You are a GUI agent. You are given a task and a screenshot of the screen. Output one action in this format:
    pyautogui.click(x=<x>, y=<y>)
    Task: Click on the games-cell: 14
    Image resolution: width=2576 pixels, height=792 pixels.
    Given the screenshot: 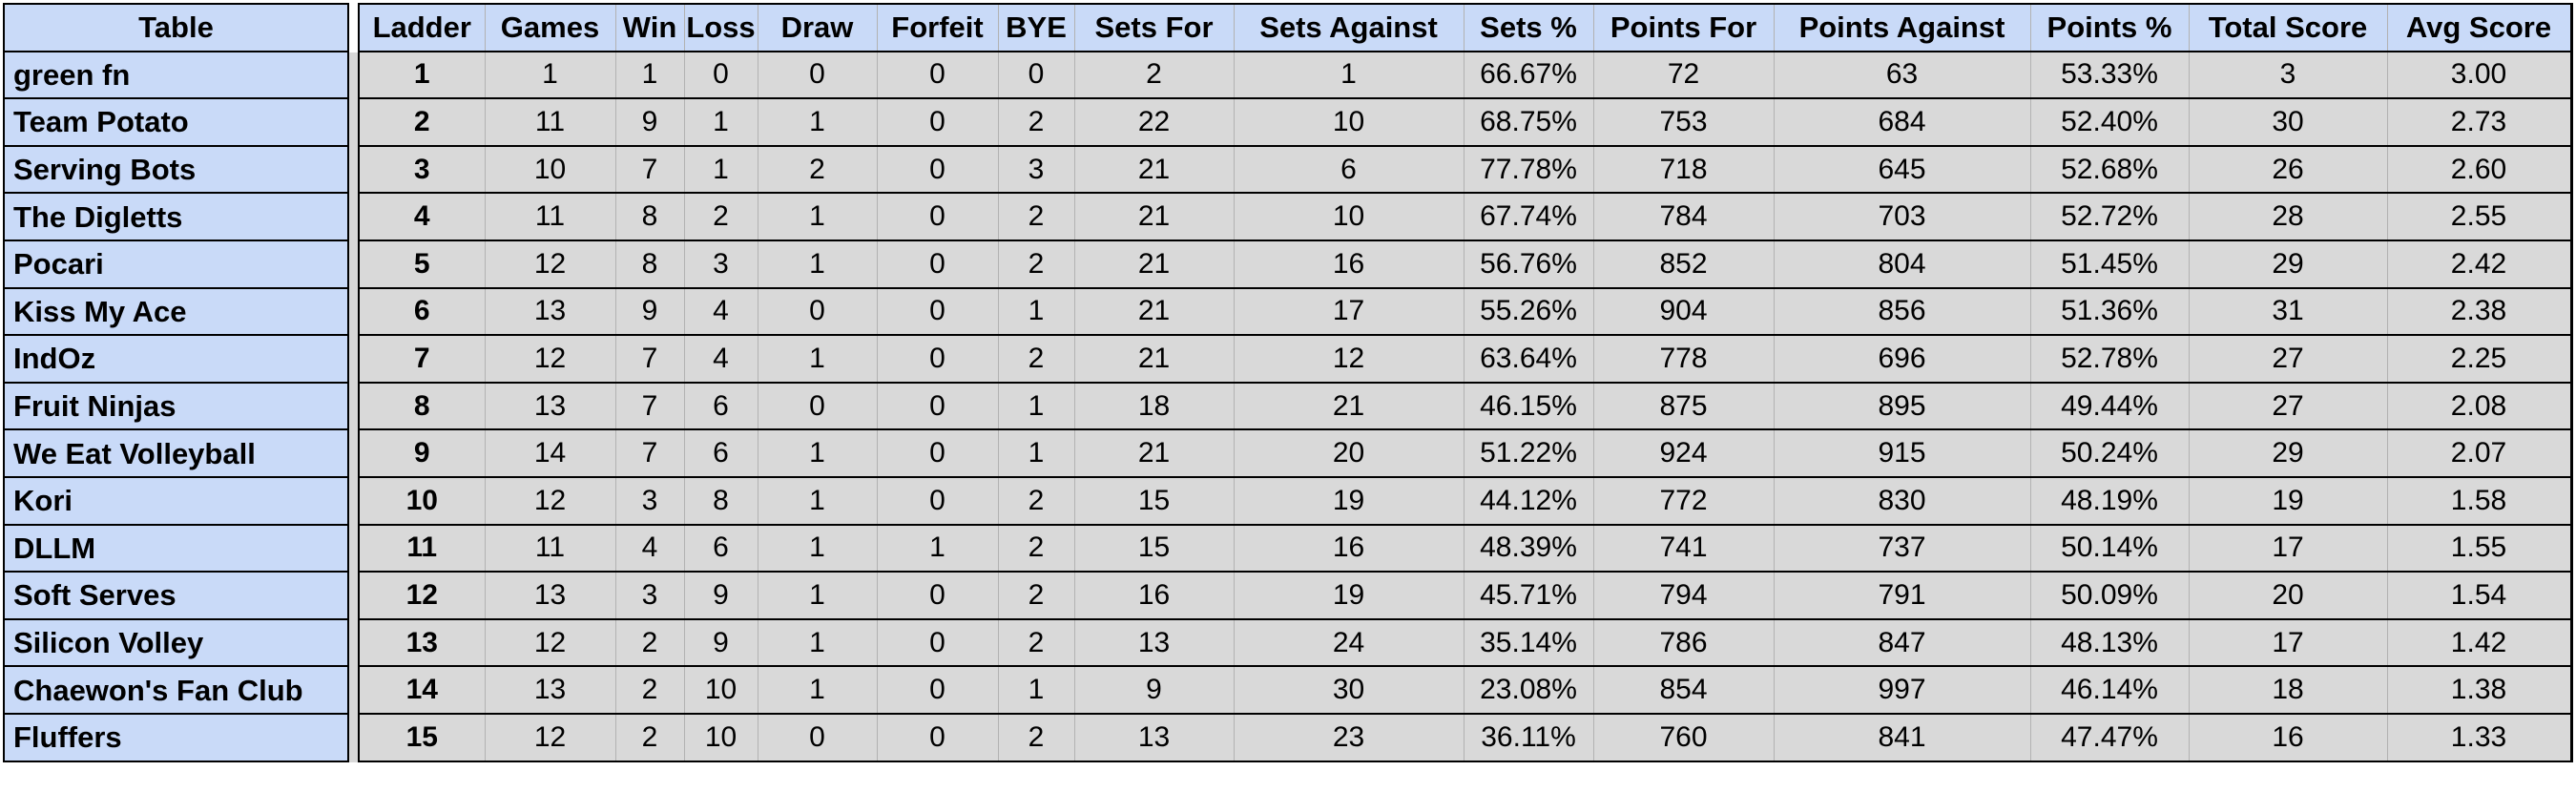 What is the action you would take?
    pyautogui.click(x=550, y=453)
    